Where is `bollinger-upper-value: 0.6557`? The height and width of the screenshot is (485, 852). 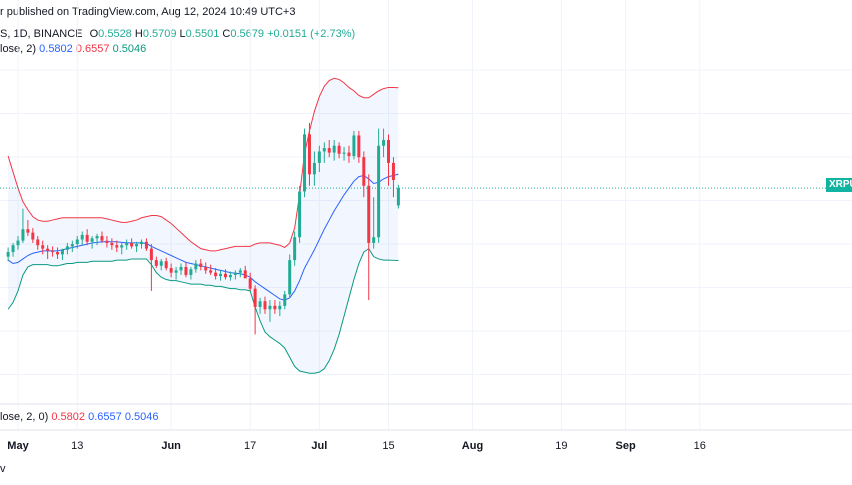
bollinger-upper-value: 0.6557 is located at coordinates (92, 49).